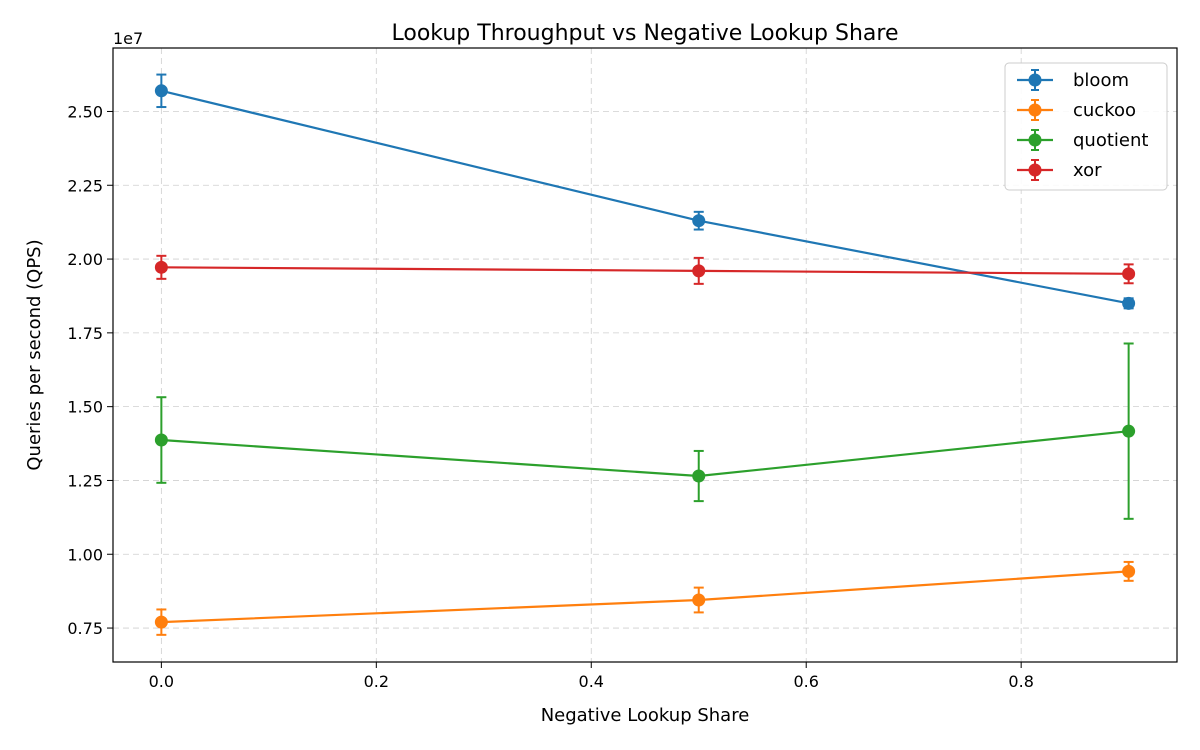  Describe the element at coordinates (161, 681) in the screenshot. I see `x-tick-label: 0.0` at that location.